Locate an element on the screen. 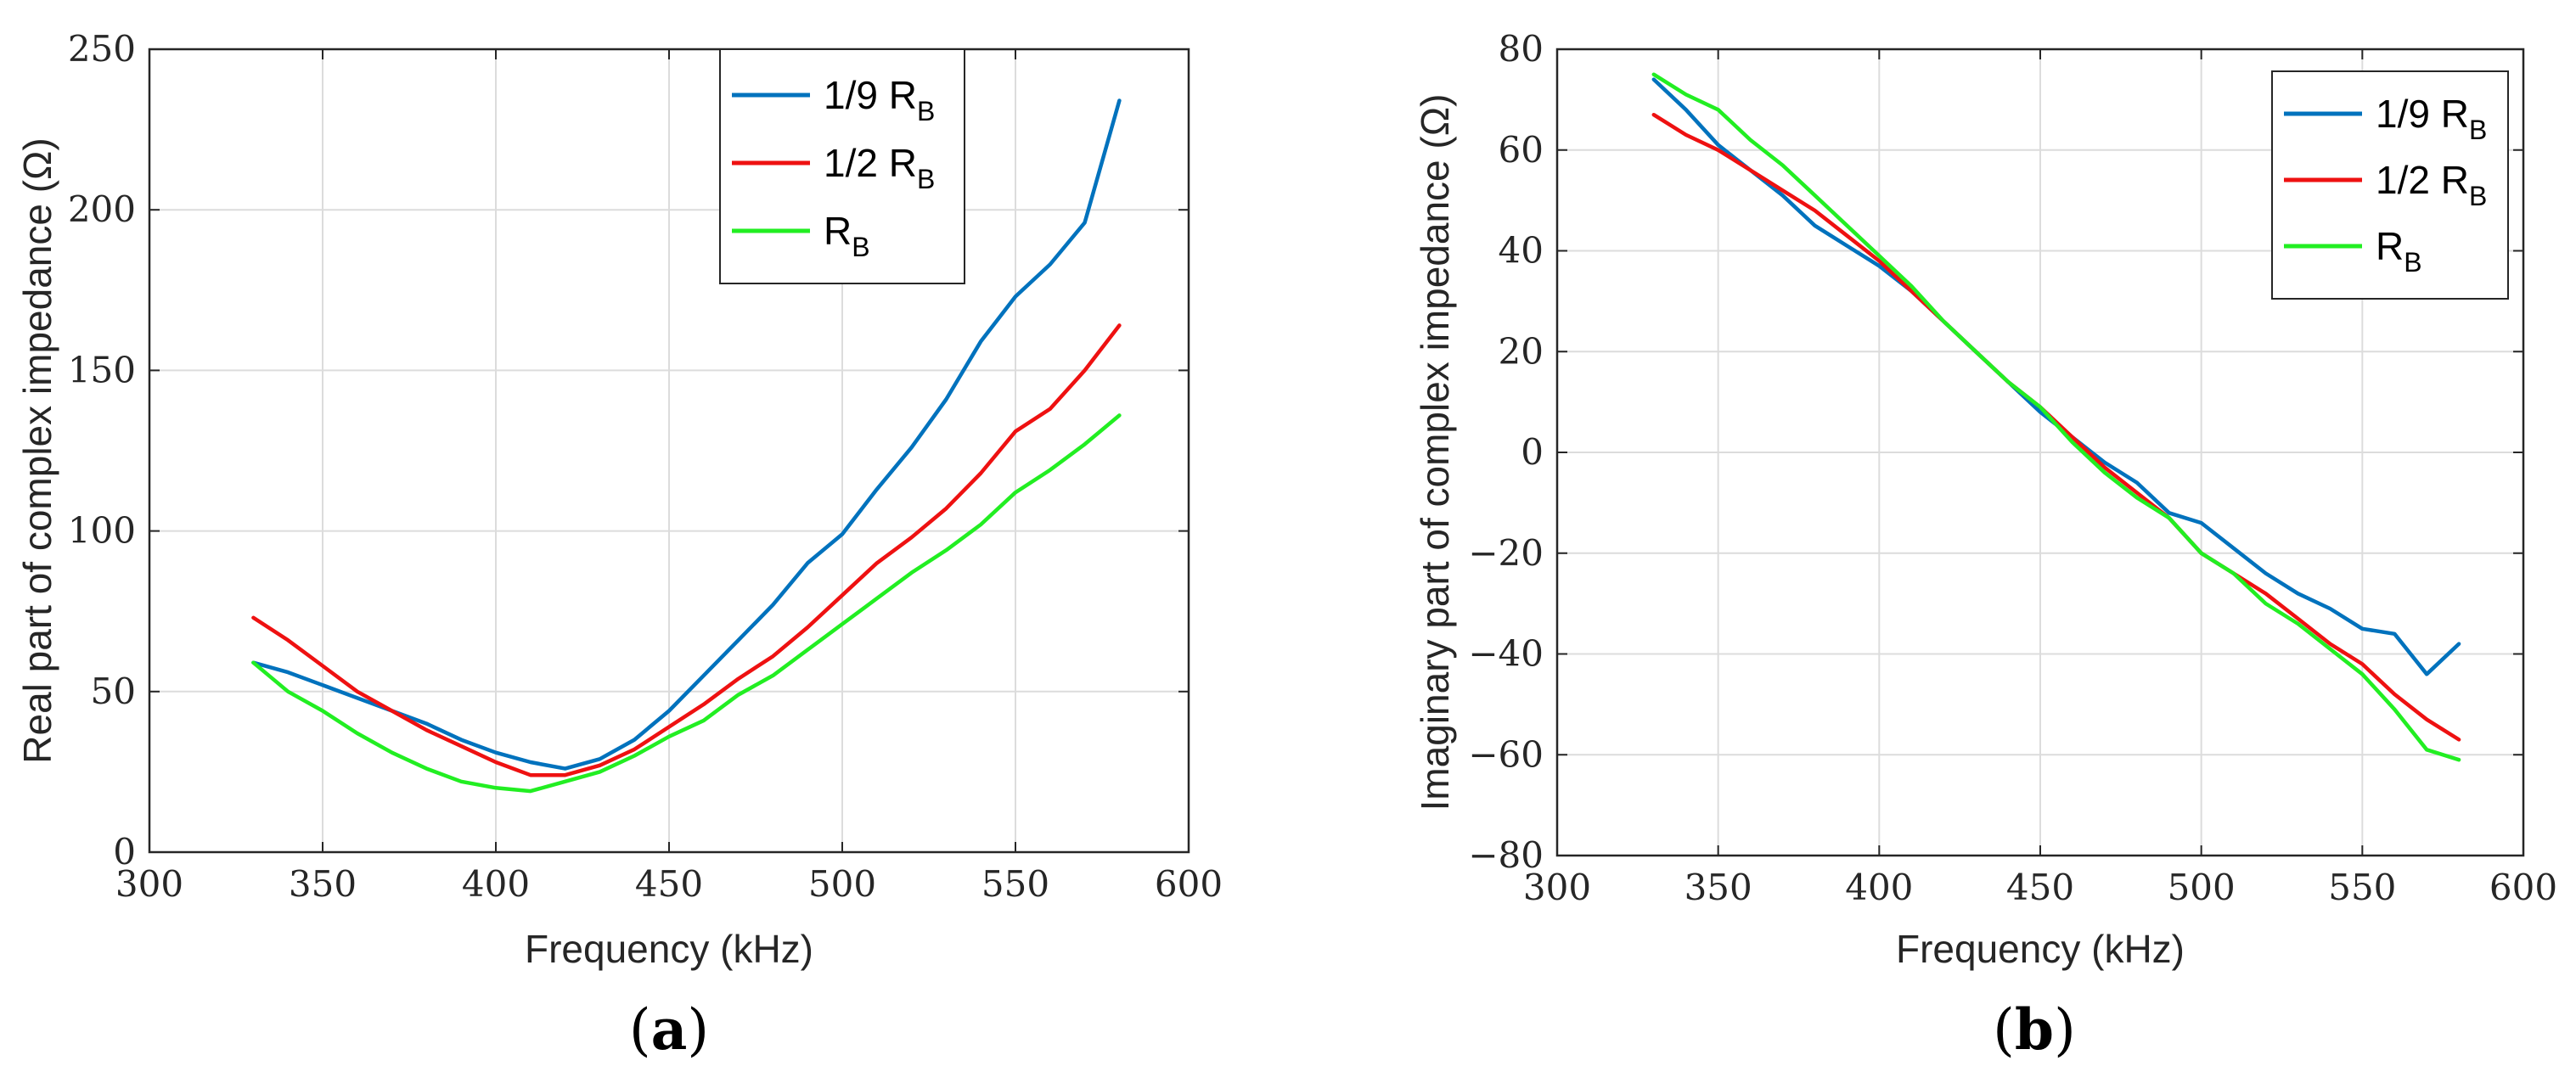  y-tick-label: −40 is located at coordinates (1506, 654).